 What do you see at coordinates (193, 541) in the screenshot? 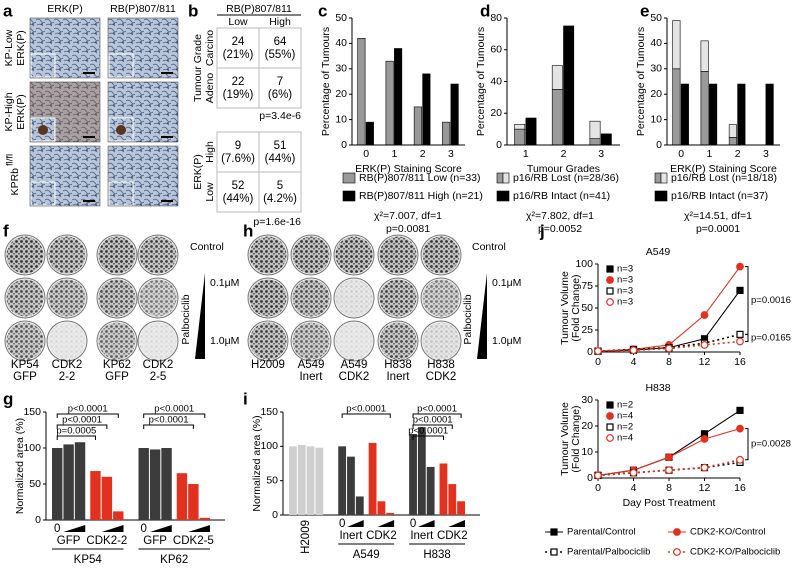
I see `group-label: CDK2-5` at bounding box center [193, 541].